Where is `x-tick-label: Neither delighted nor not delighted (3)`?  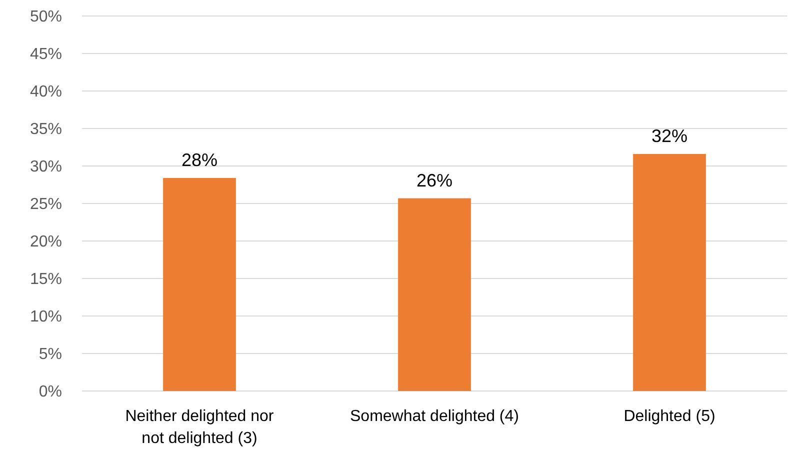
x-tick-label: Neither delighted nor not delighted (3) is located at coordinates (199, 427).